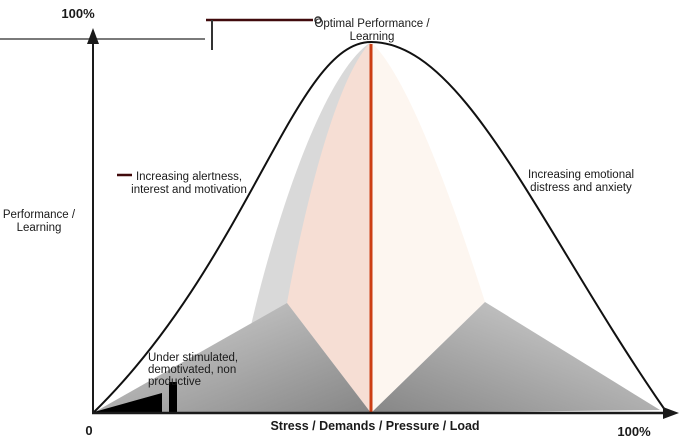  What do you see at coordinates (39, 228) in the screenshot?
I see `y-axis-title-line2: Learning` at bounding box center [39, 228].